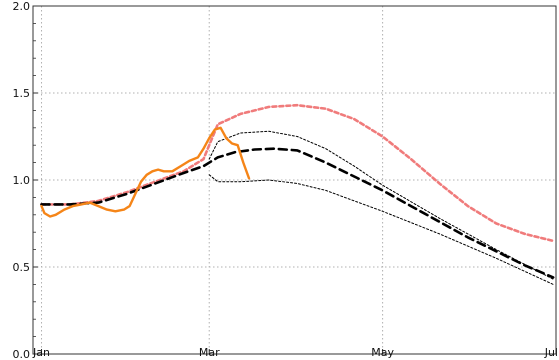  Describe the element at coordinates (22, 93) in the screenshot. I see `y-tick-label: 1.5` at that location.